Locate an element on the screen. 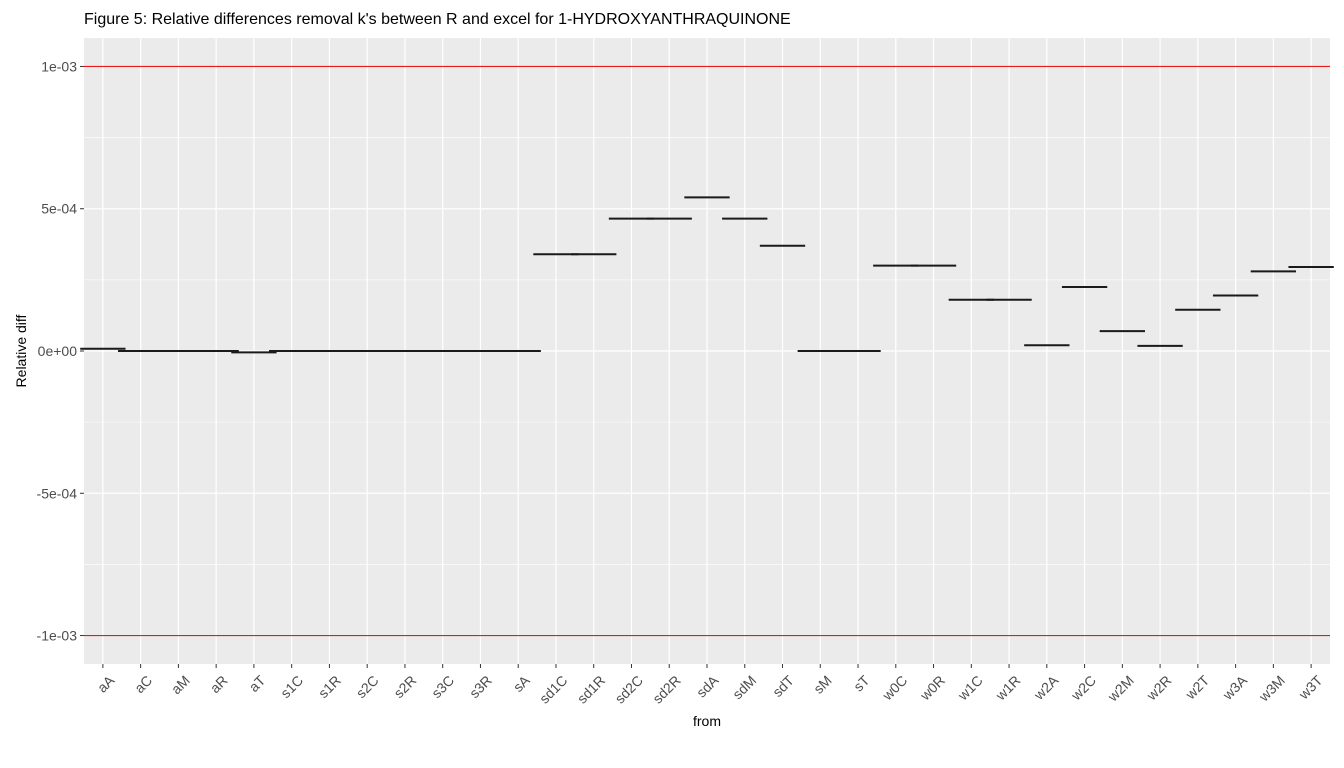 Image resolution: width=1344 pixels, height=768 pixels. x-tick-label: w2R is located at coordinates (1159, 688).